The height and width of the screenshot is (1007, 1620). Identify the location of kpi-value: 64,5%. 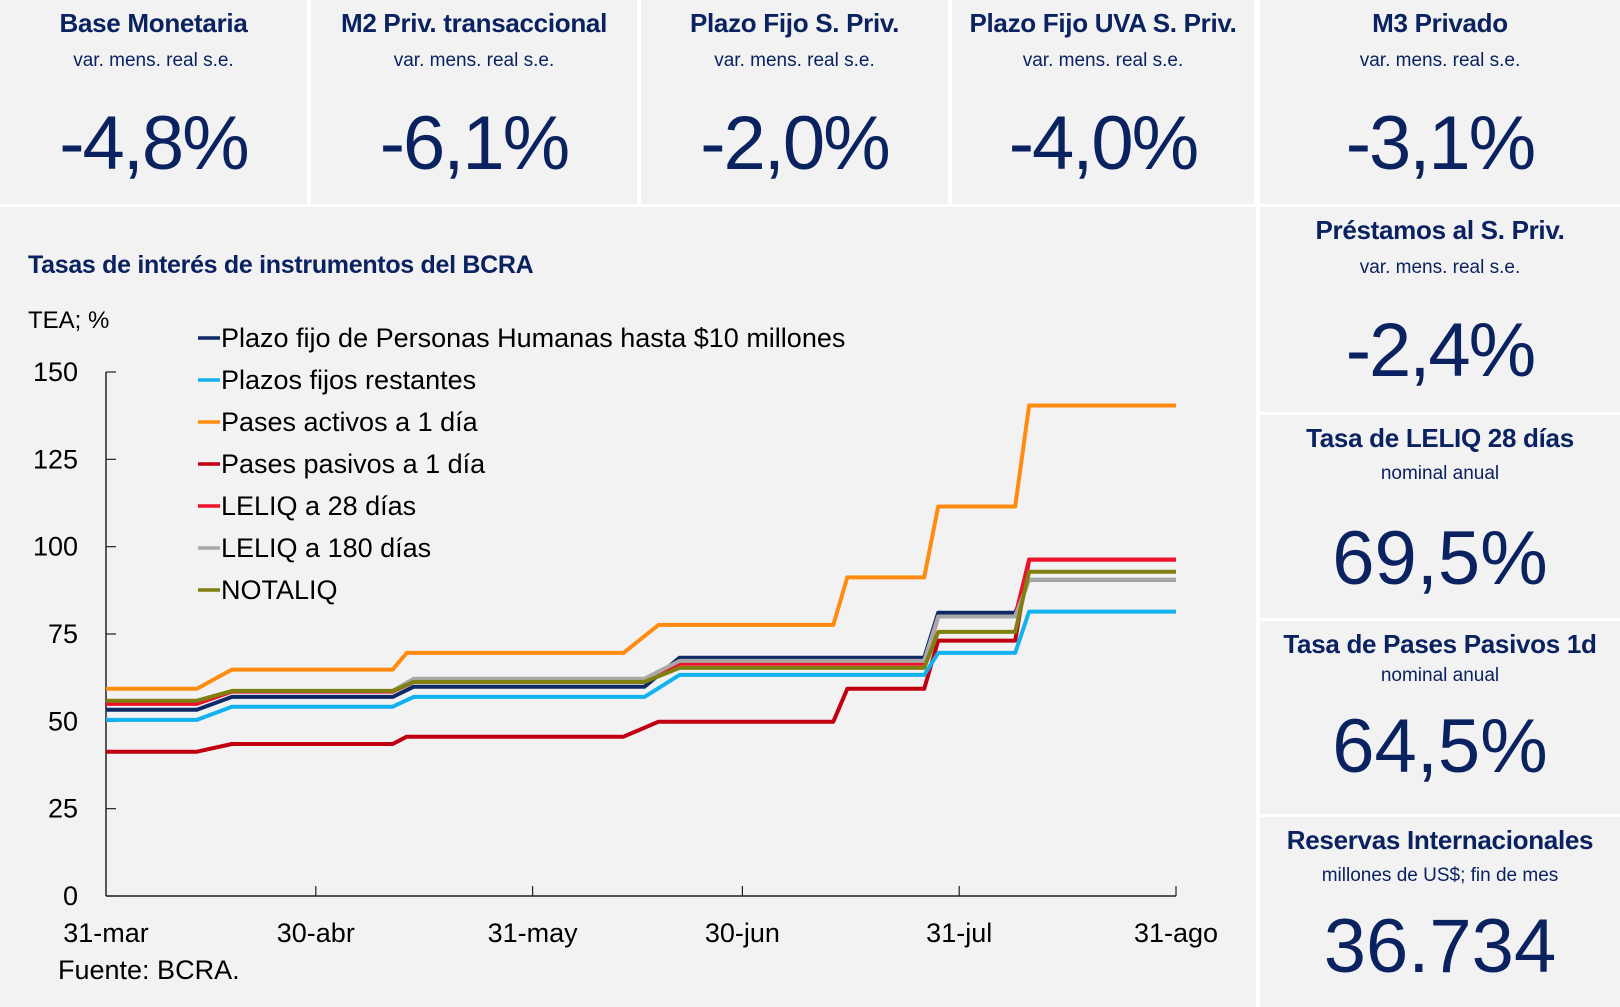
(1440, 746).